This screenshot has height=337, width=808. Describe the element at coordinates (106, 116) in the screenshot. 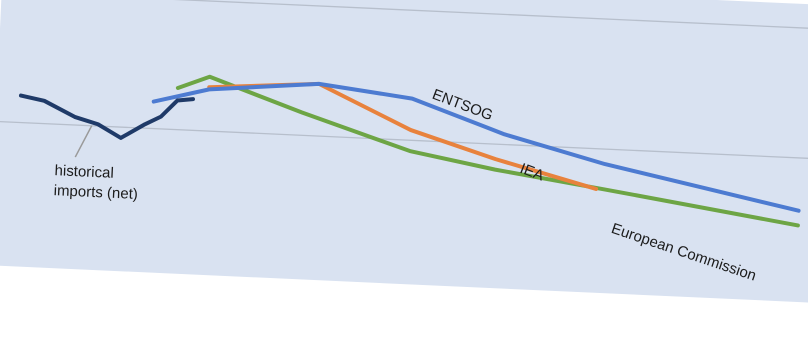

I see `series-line-historical-imports-net` at that location.